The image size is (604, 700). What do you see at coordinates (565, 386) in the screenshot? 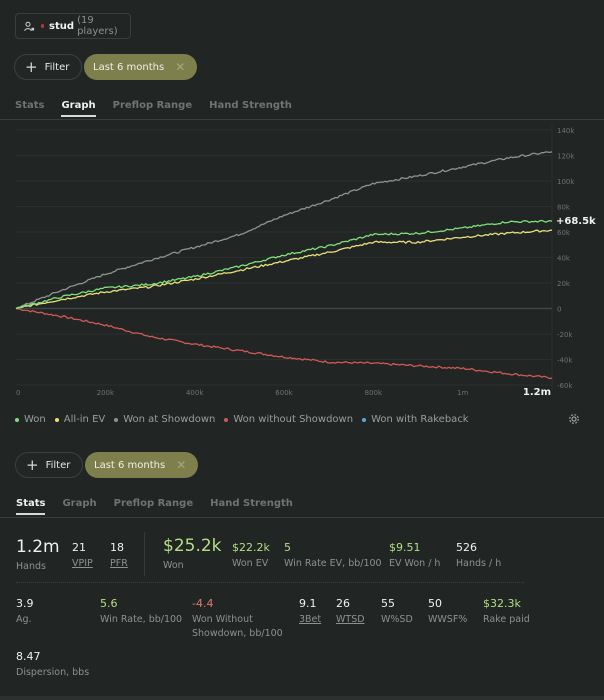
I see `y-tick-label: -60k` at bounding box center [565, 386].